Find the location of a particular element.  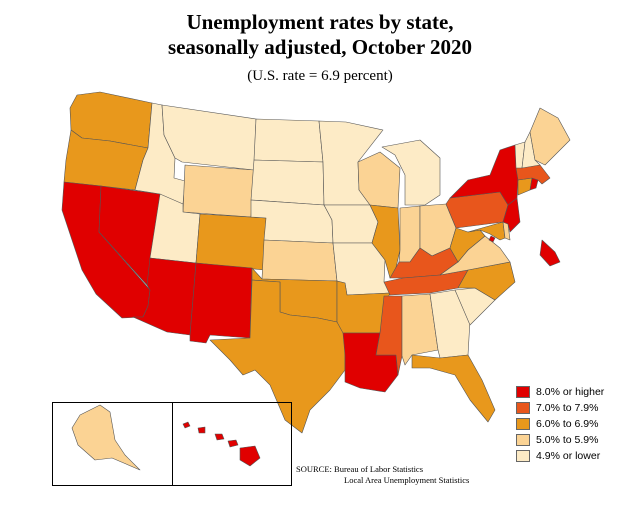

legend-label: 8.0% or higher is located at coordinates (570, 391).